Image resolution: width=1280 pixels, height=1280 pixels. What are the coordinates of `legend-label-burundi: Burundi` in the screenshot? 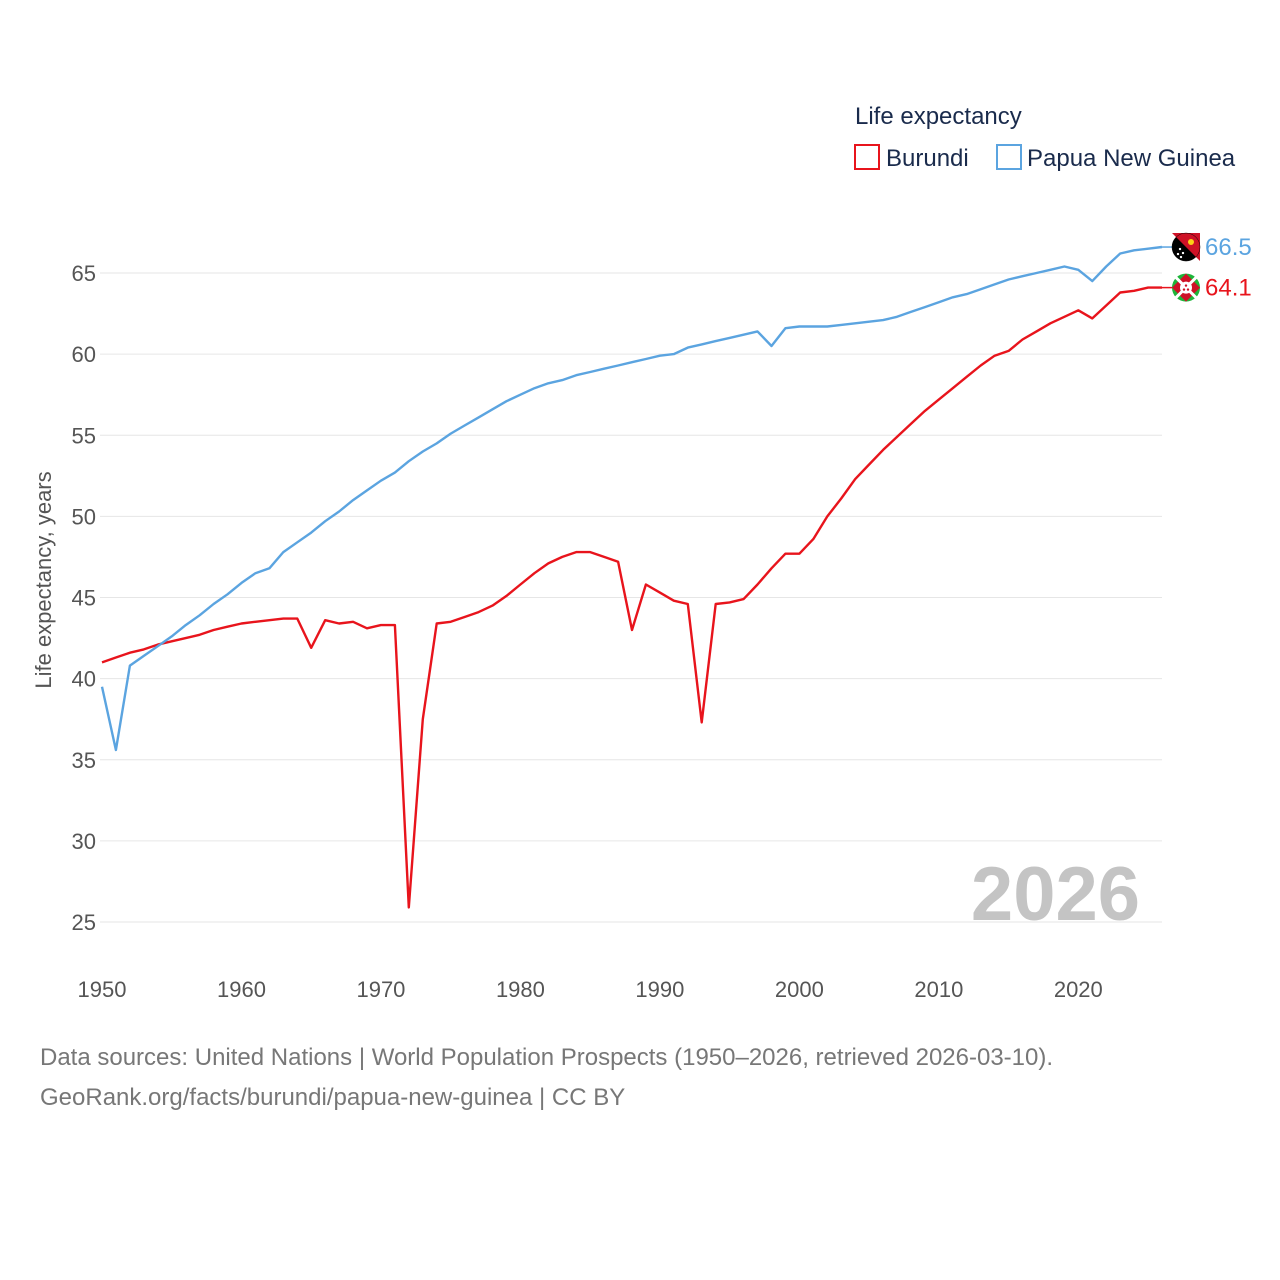 It's located at (927, 158).